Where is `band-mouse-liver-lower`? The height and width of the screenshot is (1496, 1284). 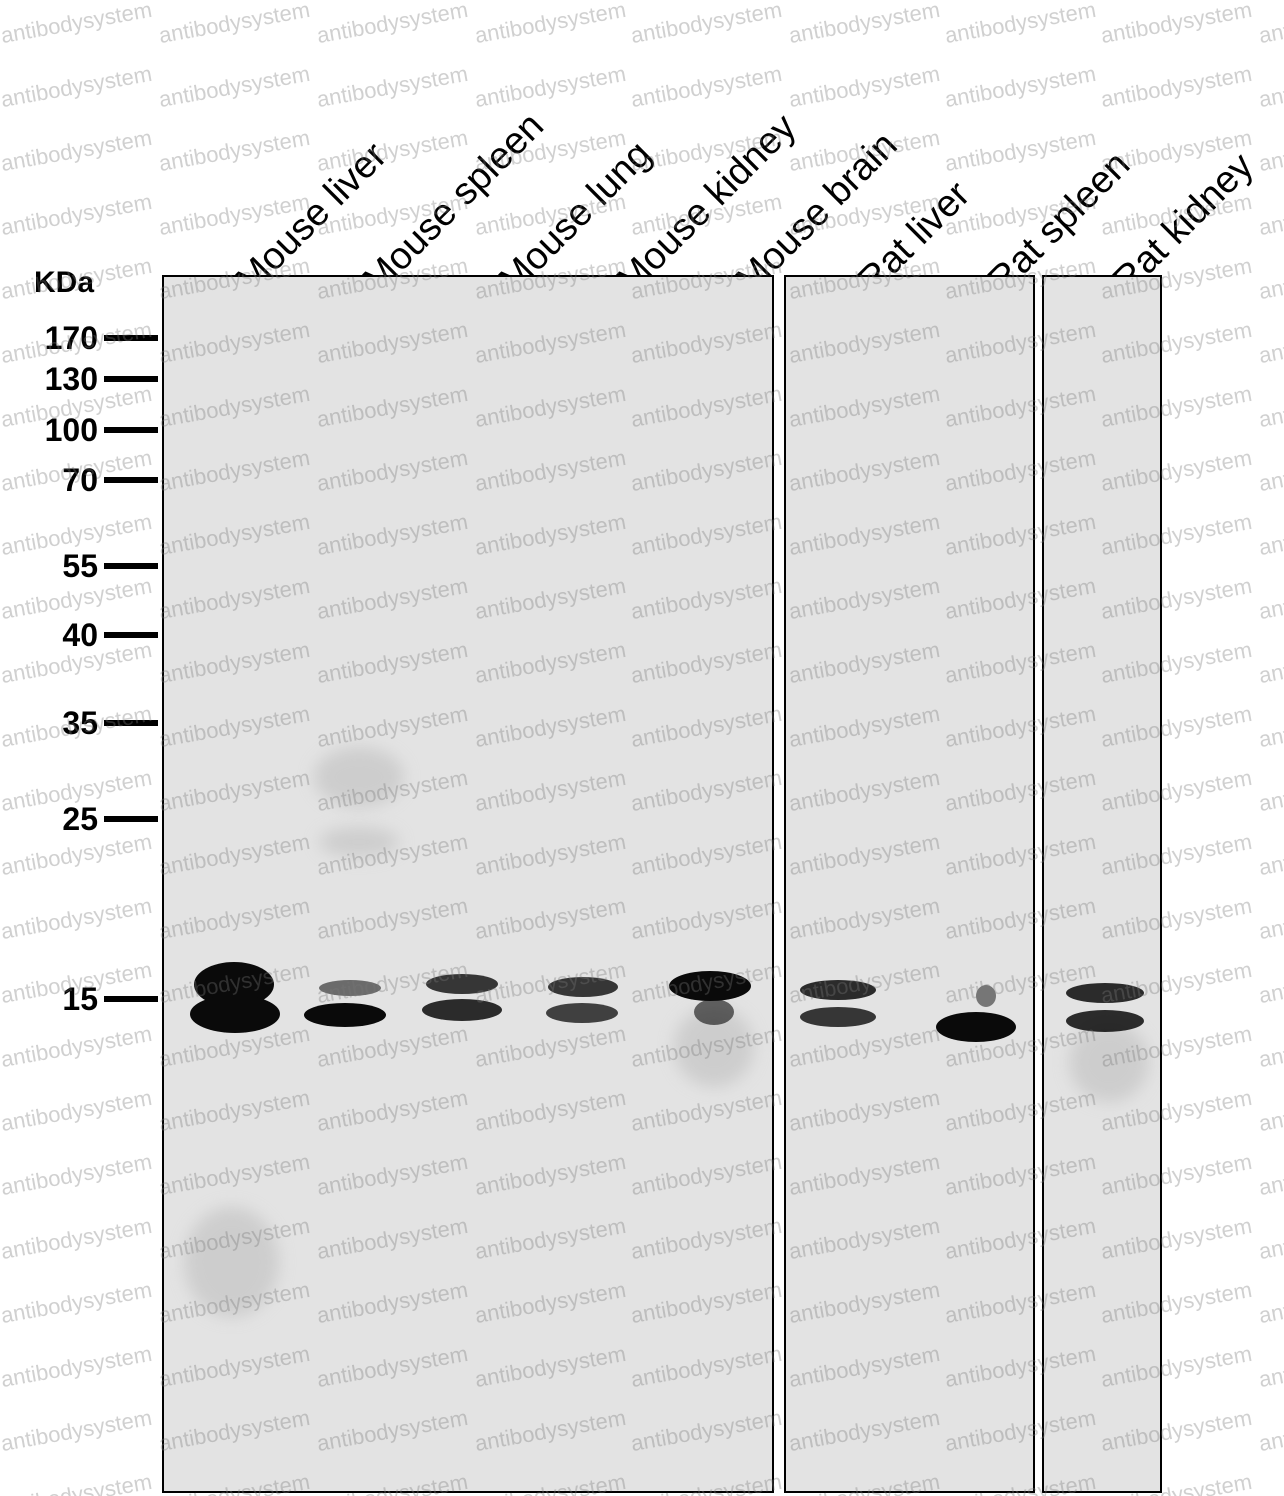 band-mouse-liver-lower is located at coordinates (235, 1014).